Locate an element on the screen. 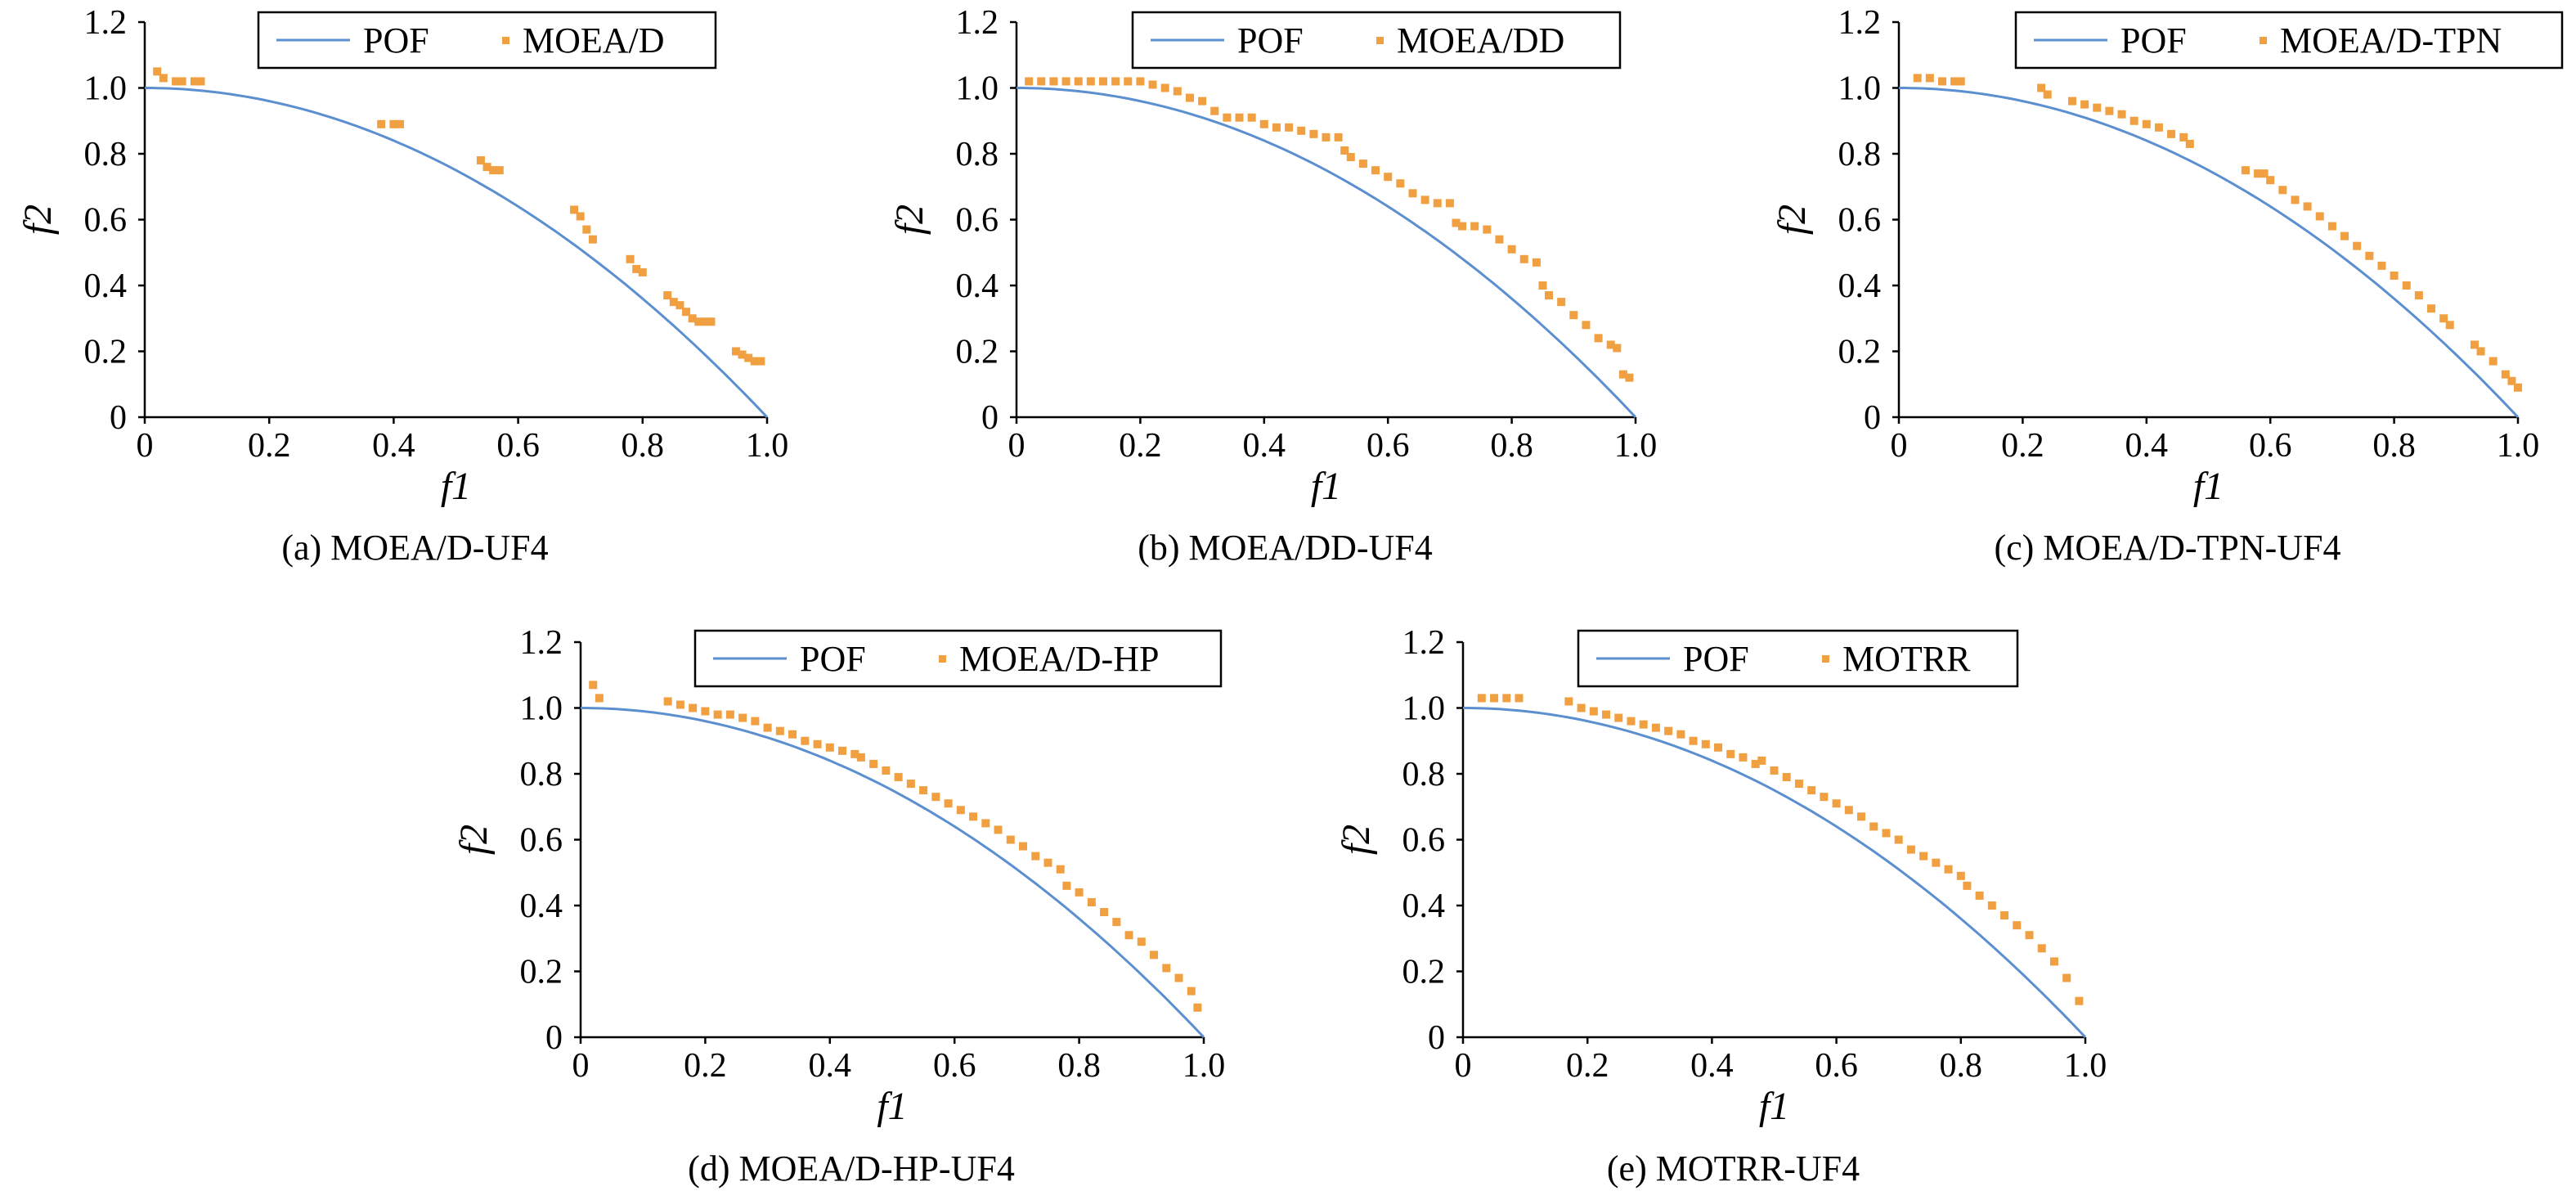 The height and width of the screenshot is (1200, 2576). y-tick-label: 0 is located at coordinates (118, 418).